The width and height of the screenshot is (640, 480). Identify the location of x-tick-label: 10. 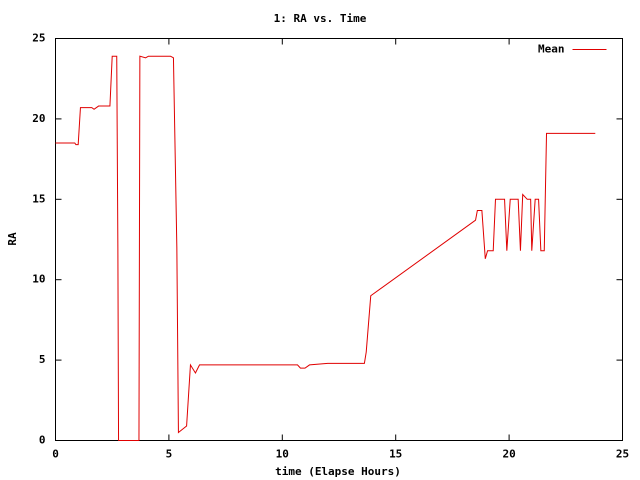
(282, 454).